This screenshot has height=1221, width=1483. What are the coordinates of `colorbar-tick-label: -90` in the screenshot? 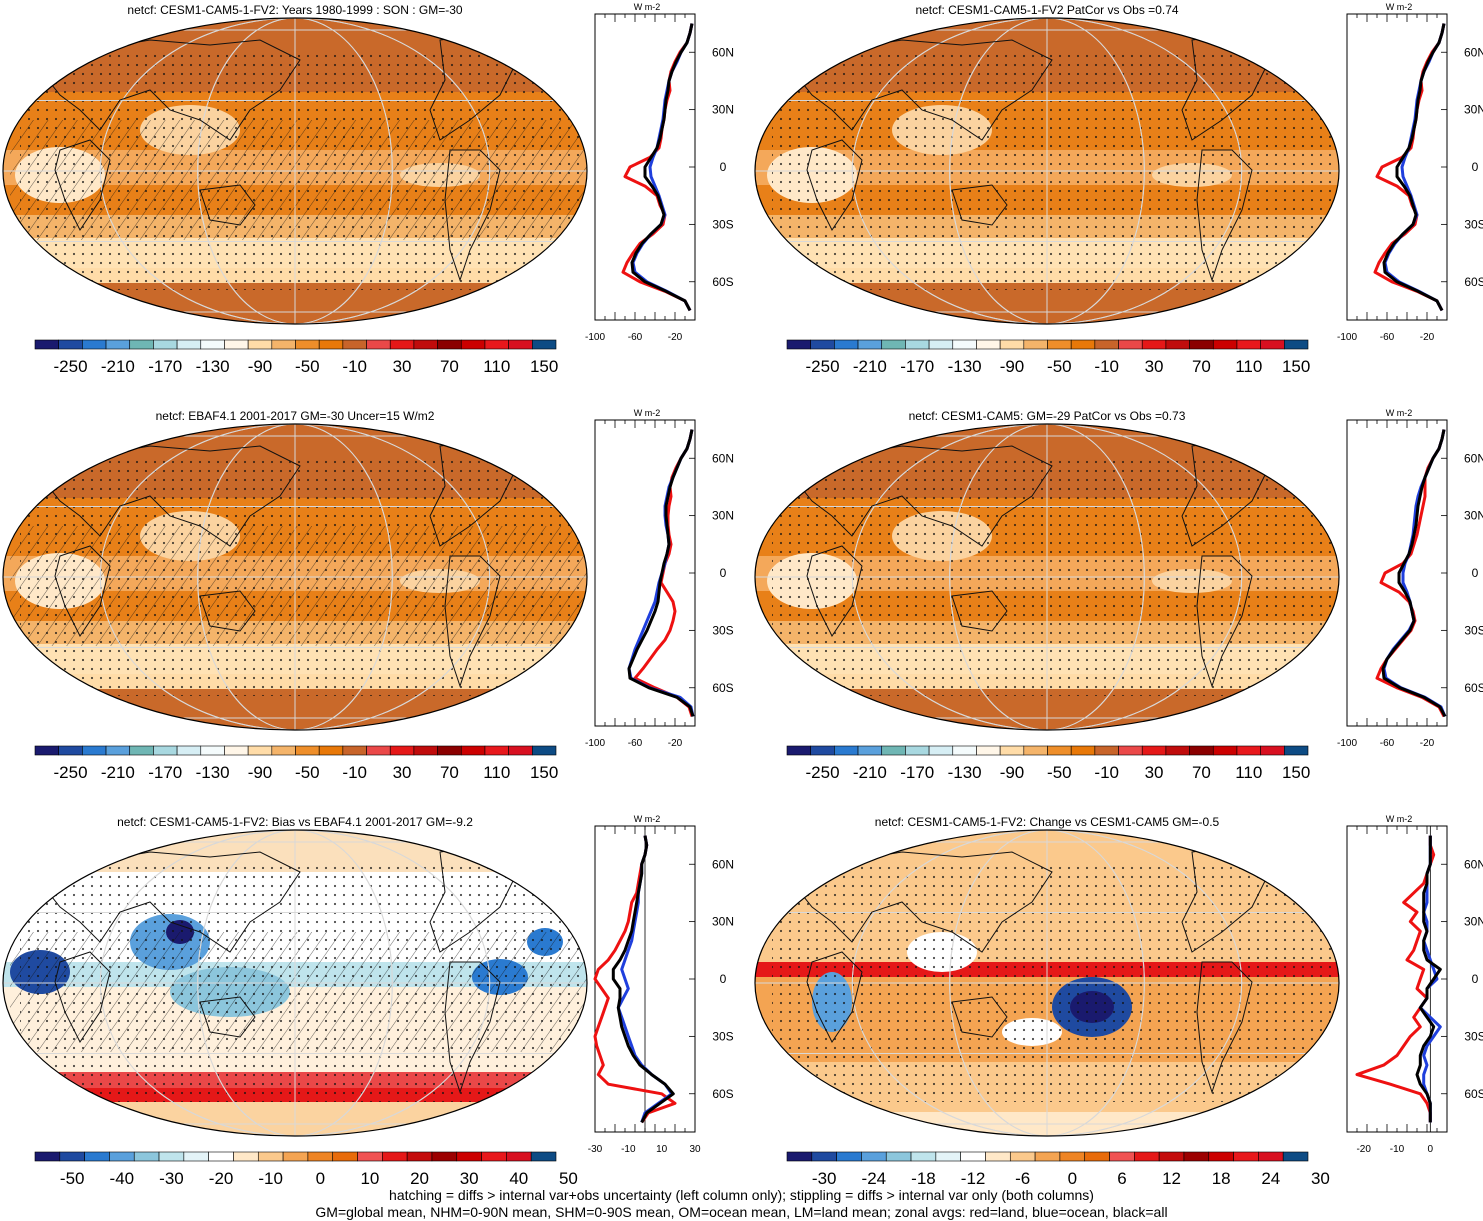 It's located at (260, 772).